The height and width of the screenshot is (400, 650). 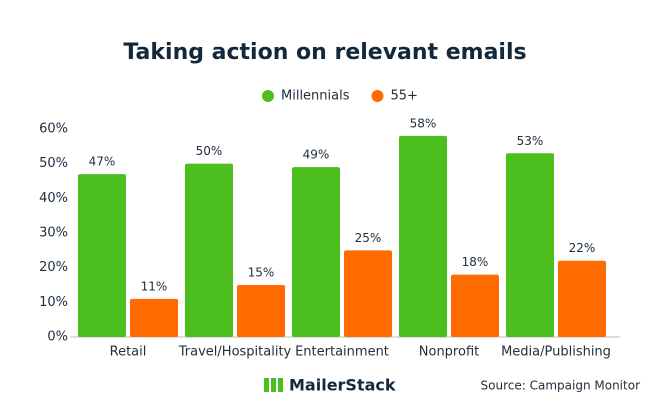 I want to click on x-tick-label: Travel/Hospitality, so click(x=235, y=352).